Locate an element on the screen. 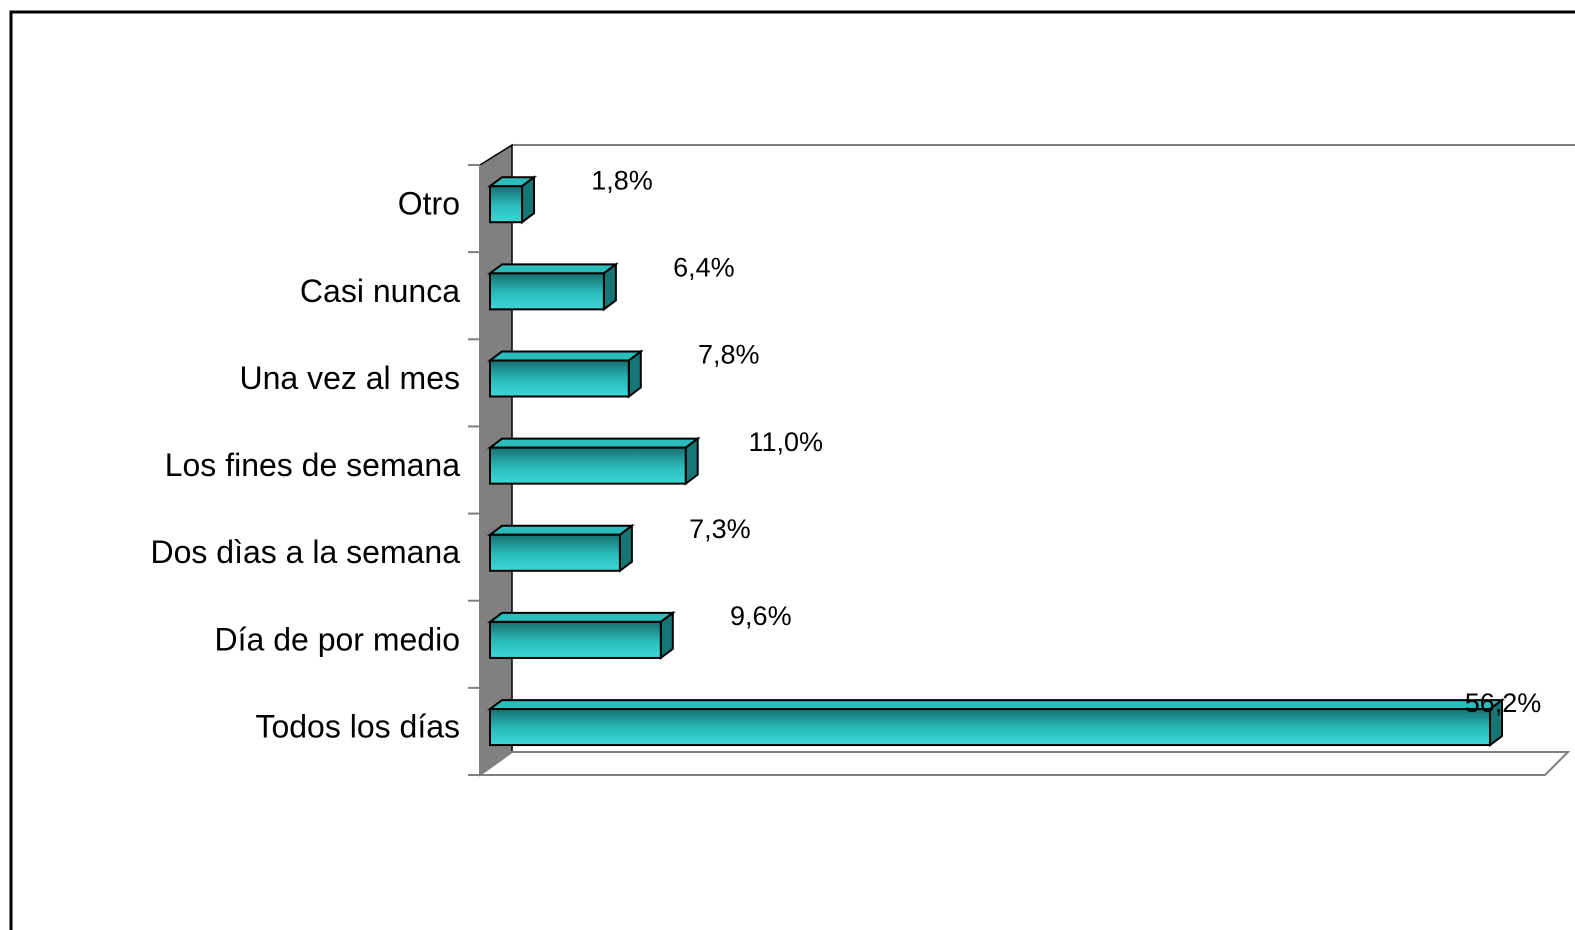  value-label: 7,3% is located at coordinates (720, 529).